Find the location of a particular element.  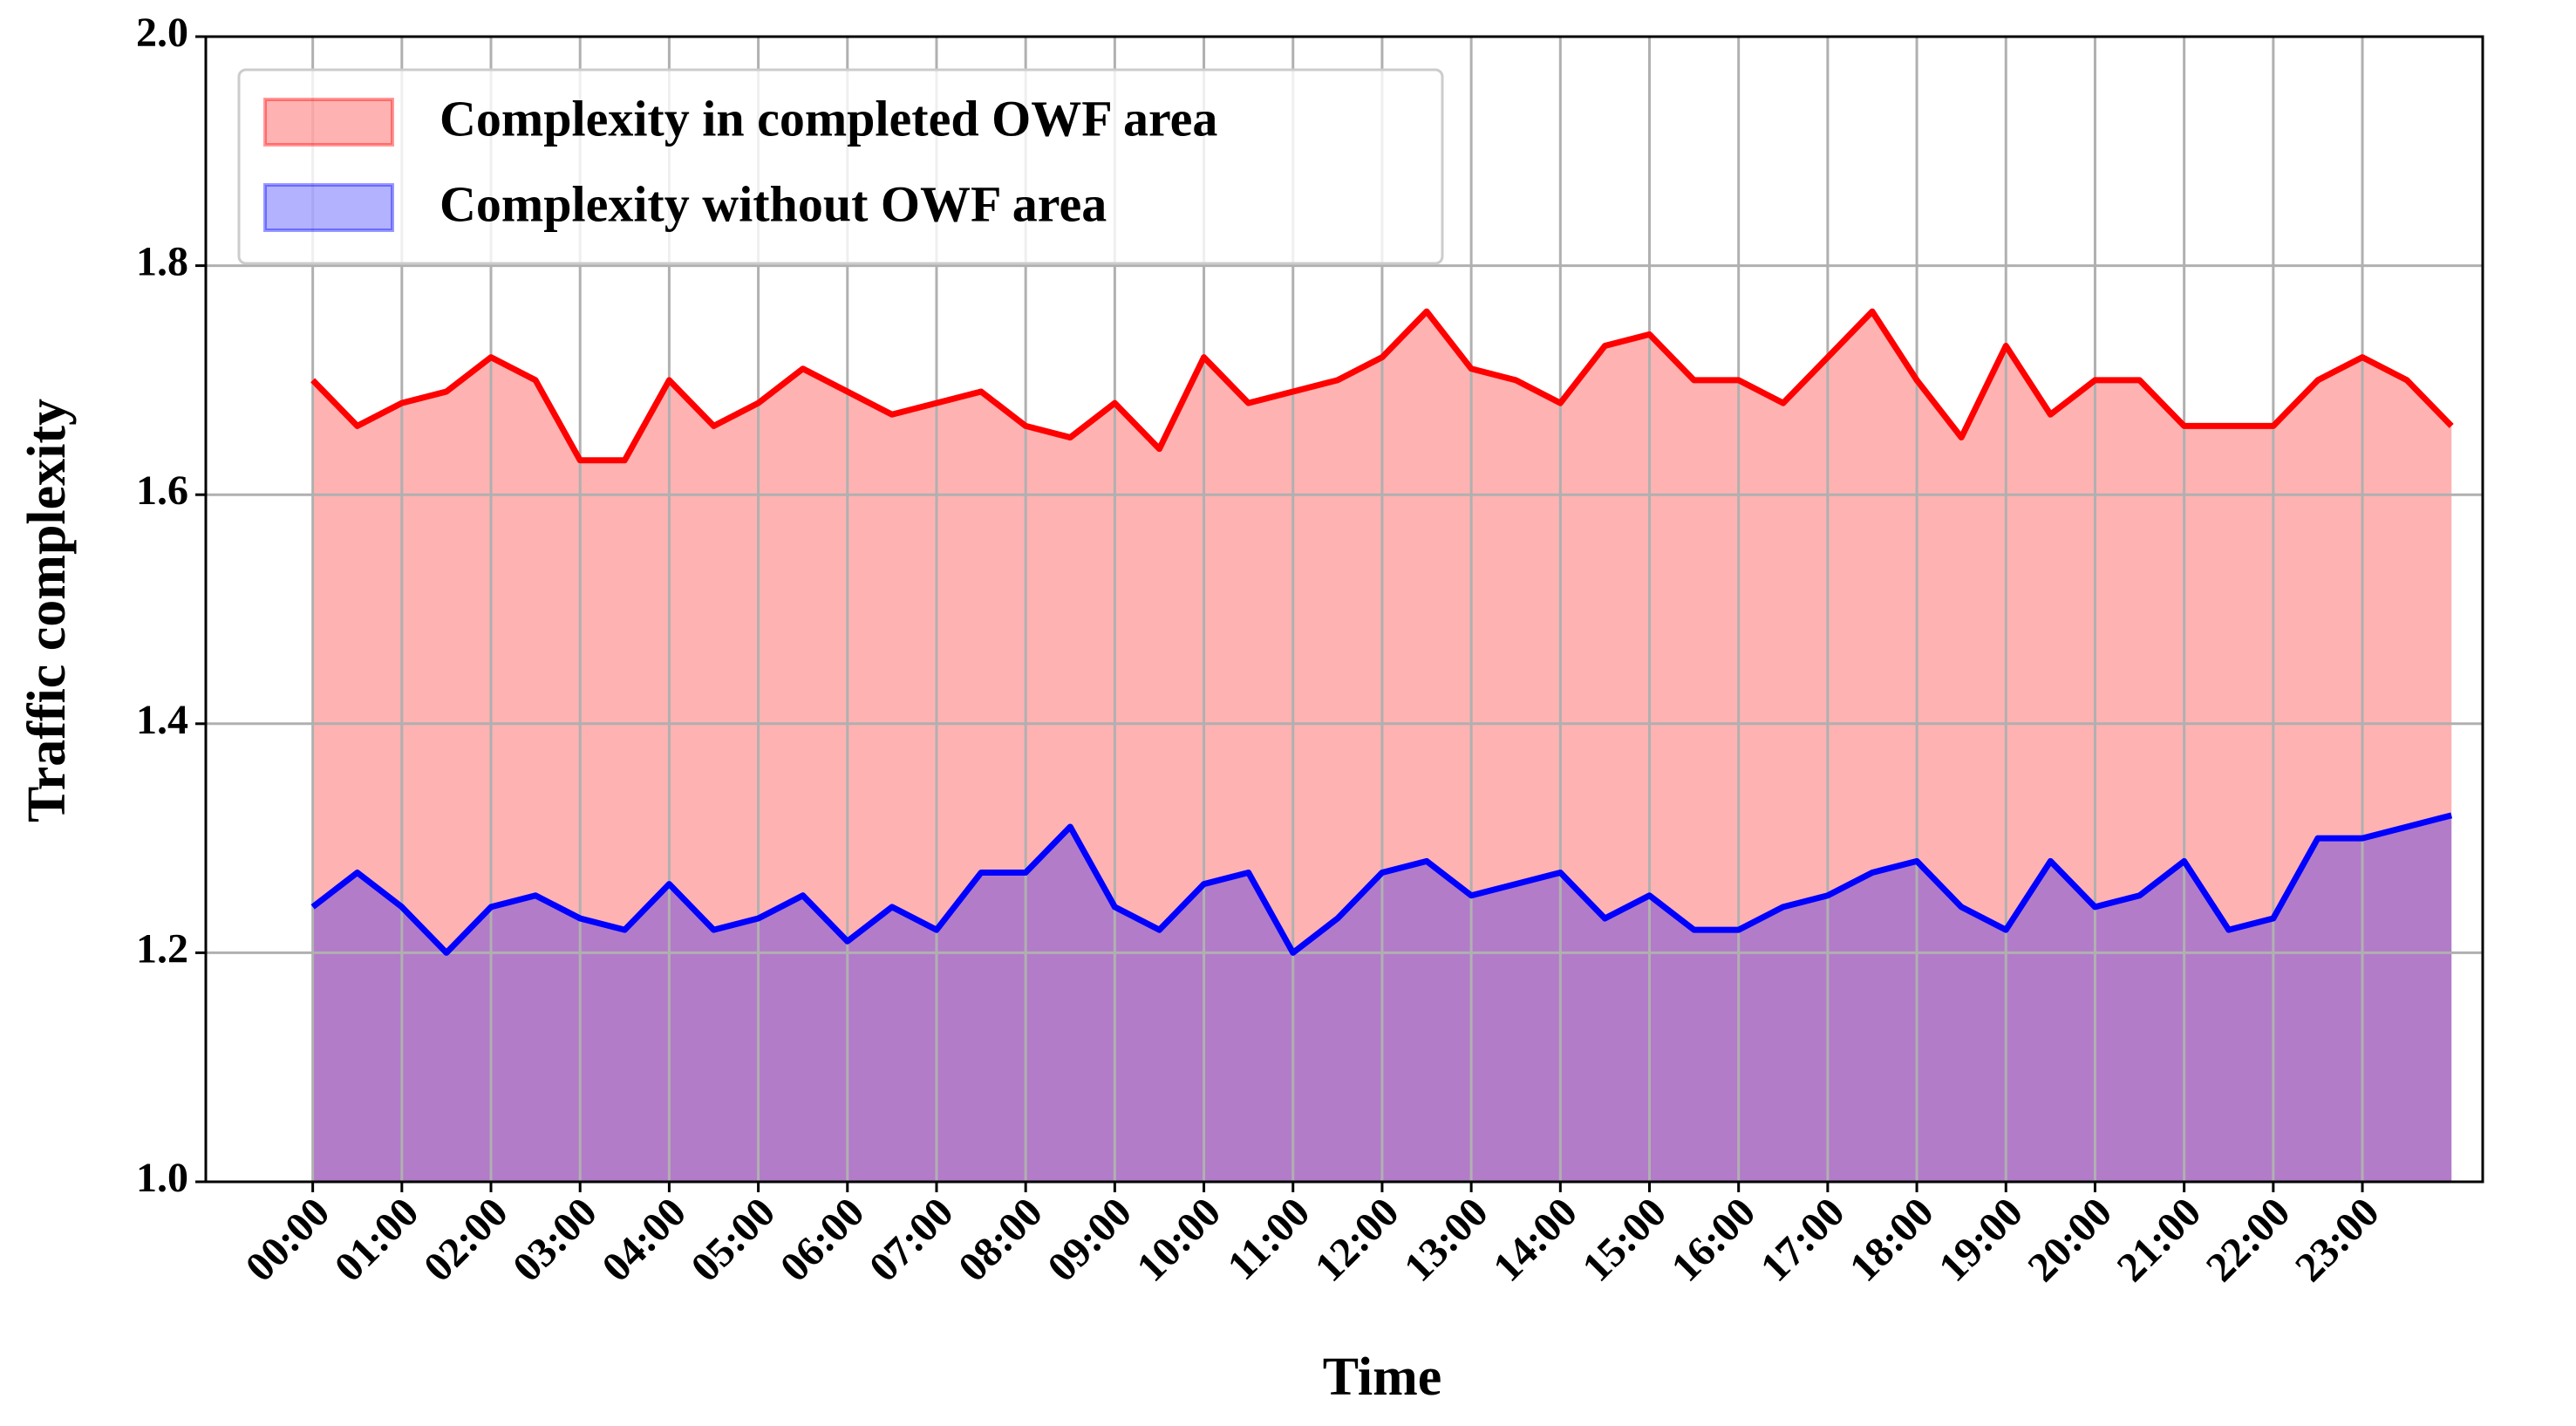

y-tick-label: 1.0 is located at coordinates (162, 1178).